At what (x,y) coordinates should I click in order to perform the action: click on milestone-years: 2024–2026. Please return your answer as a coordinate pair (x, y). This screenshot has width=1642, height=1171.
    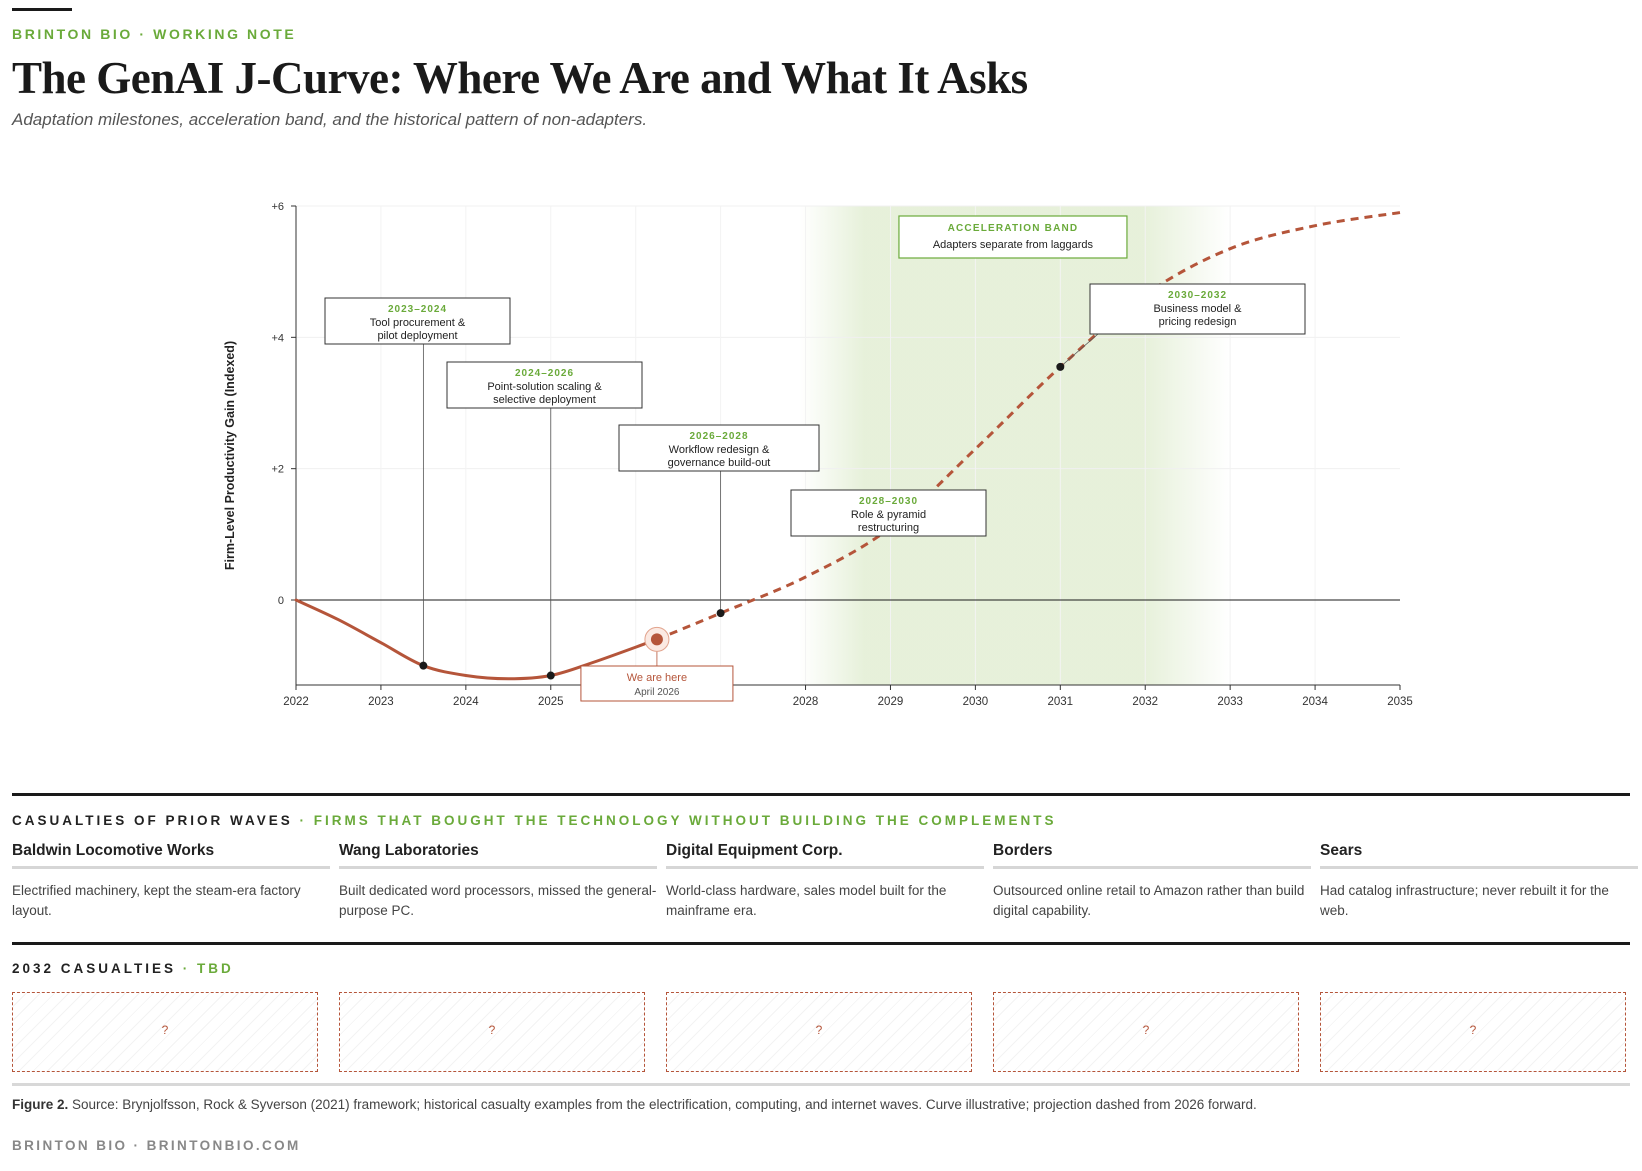
    Looking at the image, I should click on (544, 373).